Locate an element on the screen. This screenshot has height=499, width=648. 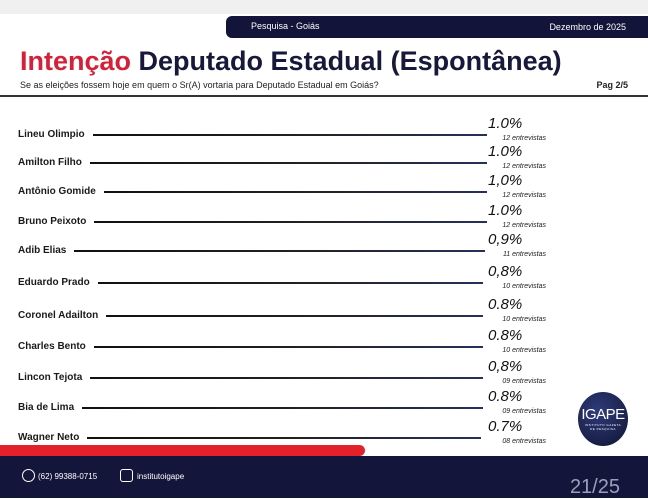
chart-row: Adib Elias 0,9% 11 entrevistas is located at coordinates (324, 244).